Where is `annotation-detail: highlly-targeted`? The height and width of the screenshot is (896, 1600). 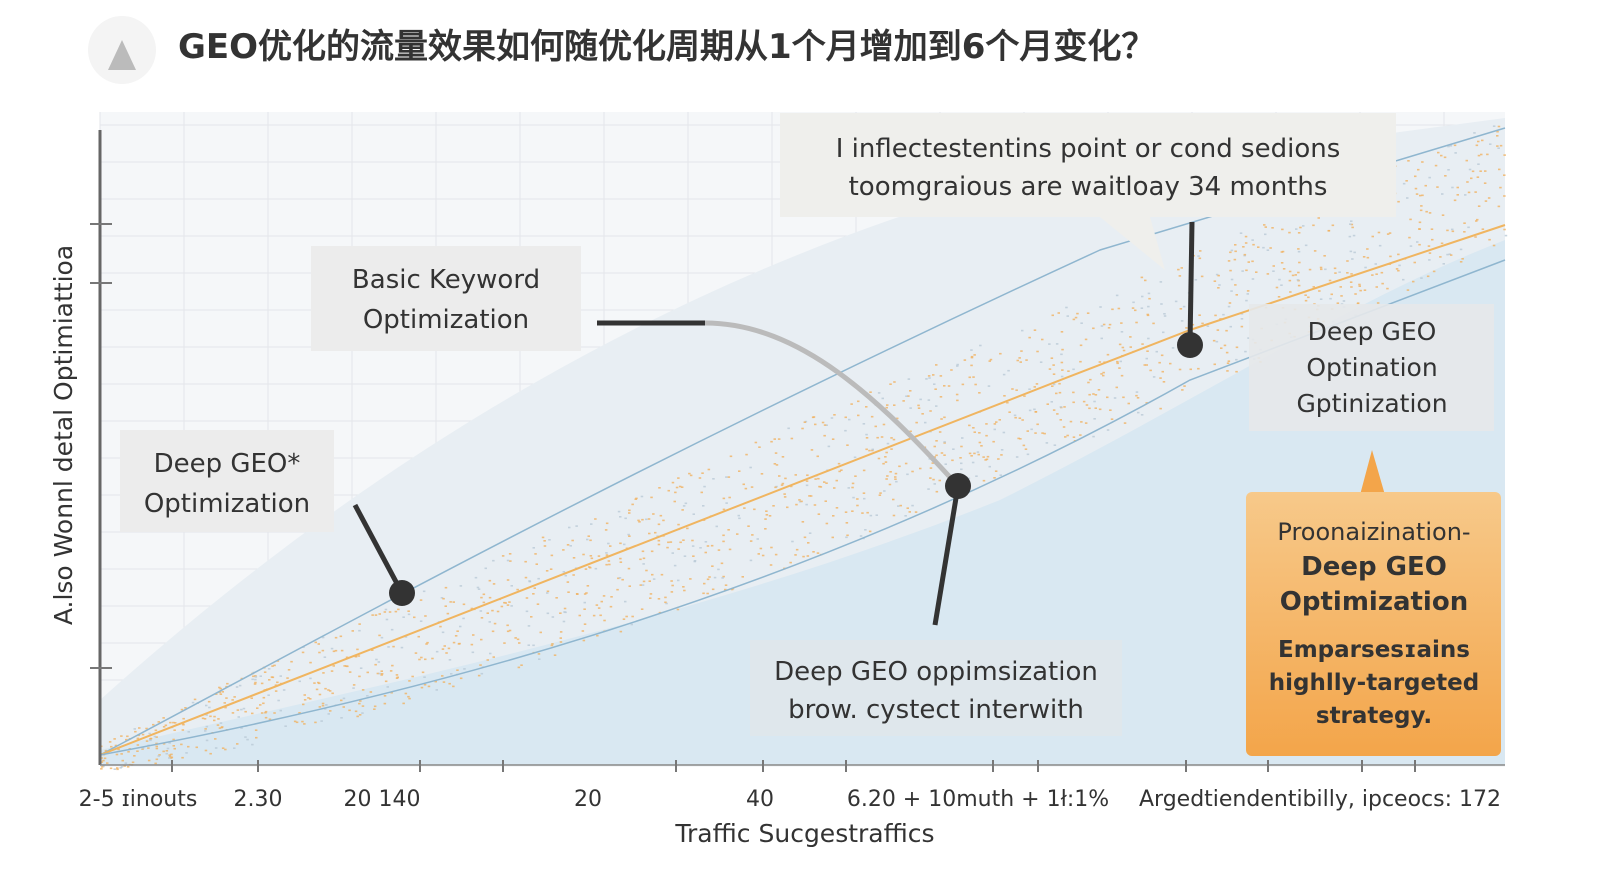
annotation-detail: highlly-targeted is located at coordinates (1374, 683).